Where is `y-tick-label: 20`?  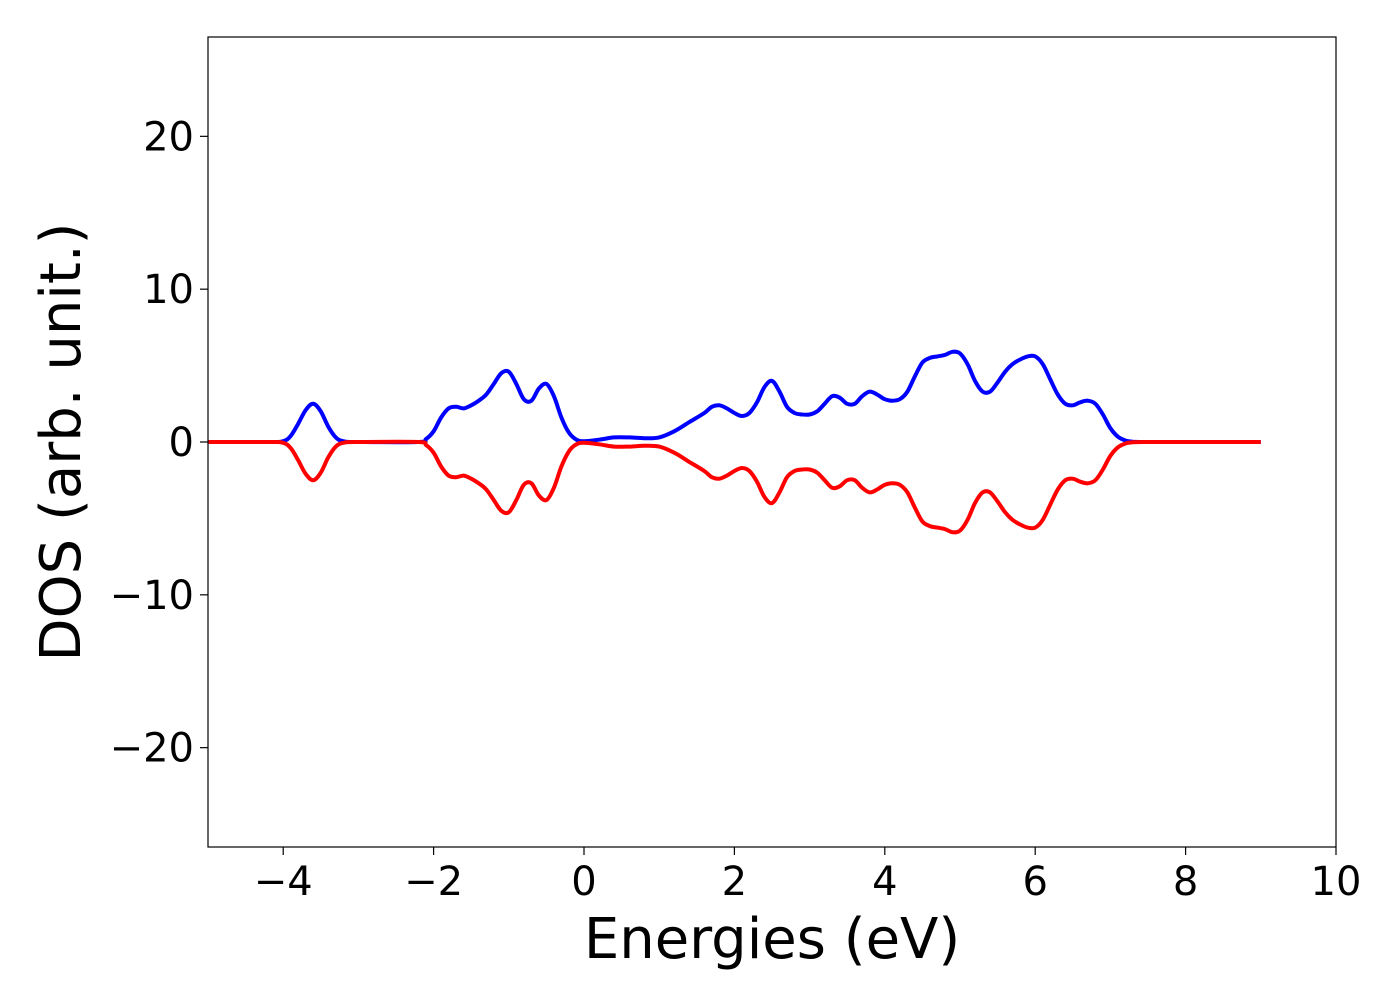 y-tick-label: 20 is located at coordinates (168, 137).